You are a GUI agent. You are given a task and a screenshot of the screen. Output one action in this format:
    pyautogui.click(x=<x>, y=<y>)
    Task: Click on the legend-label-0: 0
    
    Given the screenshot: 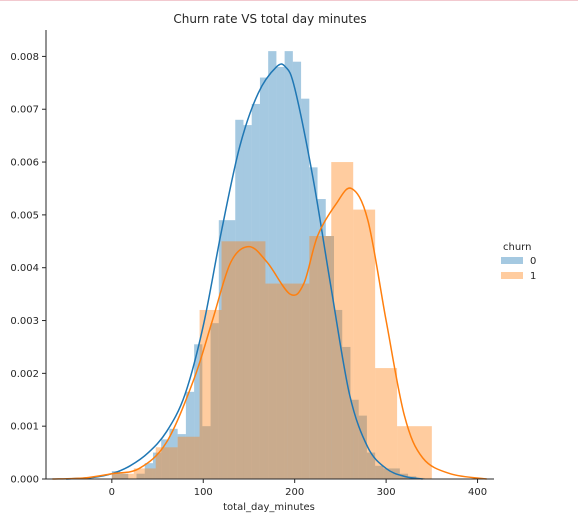 What is the action you would take?
    pyautogui.click(x=533, y=261)
    